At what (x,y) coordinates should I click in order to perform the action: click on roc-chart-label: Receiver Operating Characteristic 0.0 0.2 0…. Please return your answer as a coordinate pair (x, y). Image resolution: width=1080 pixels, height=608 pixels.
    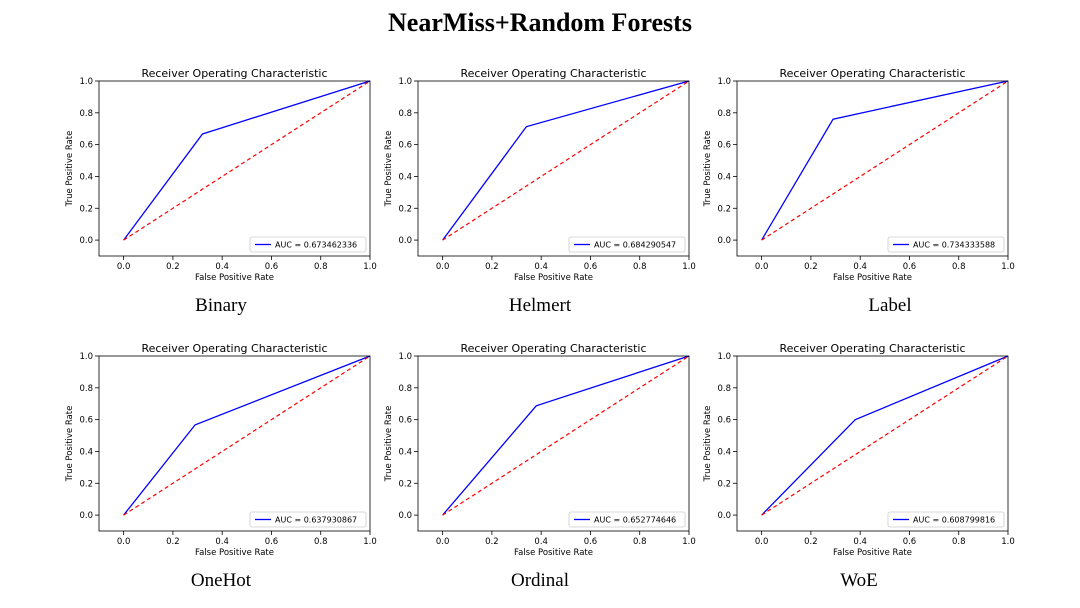
    Looking at the image, I should click on (859, 175).